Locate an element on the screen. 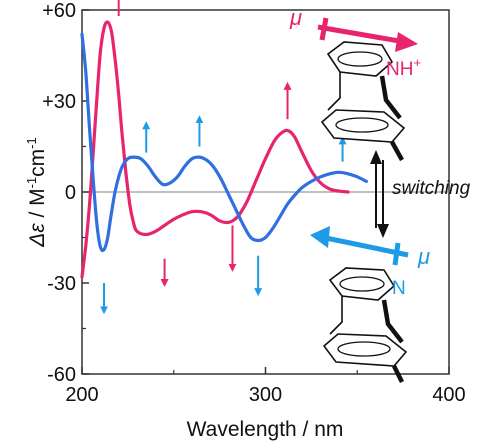  upper-deck-aromatic is located at coordinates (360, 59).